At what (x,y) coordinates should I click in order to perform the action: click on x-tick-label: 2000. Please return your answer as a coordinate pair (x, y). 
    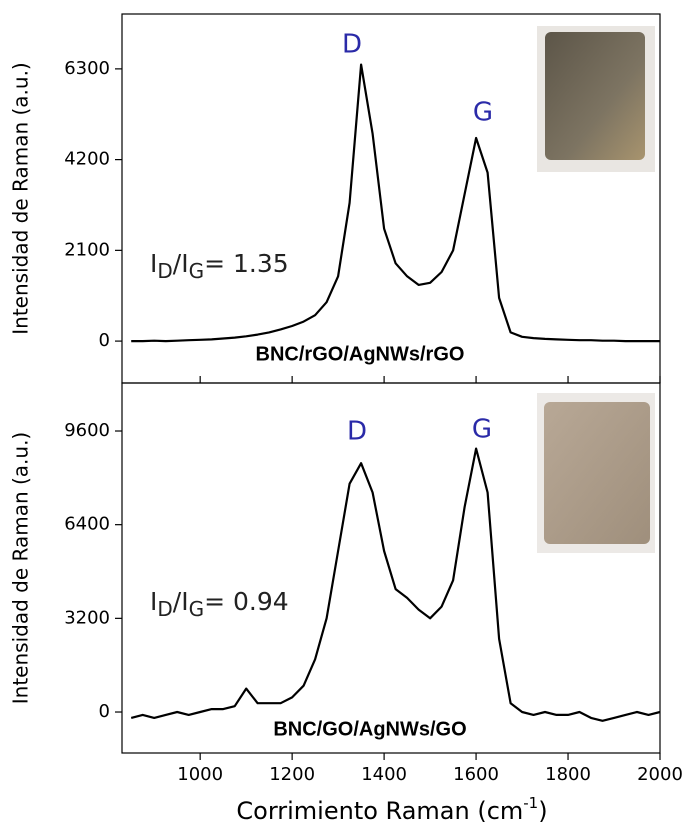
    Looking at the image, I should click on (660, 774).